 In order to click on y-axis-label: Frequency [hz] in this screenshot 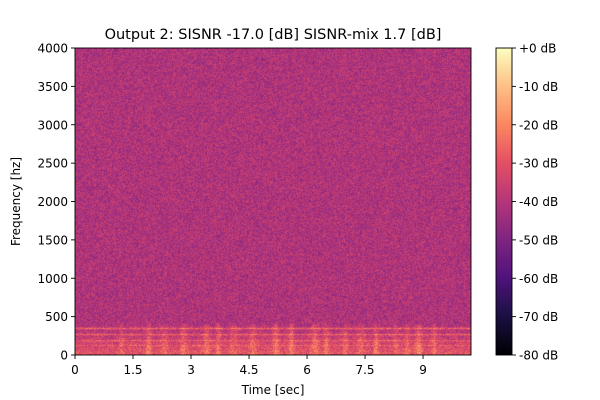, I will do `click(16, 201)`.